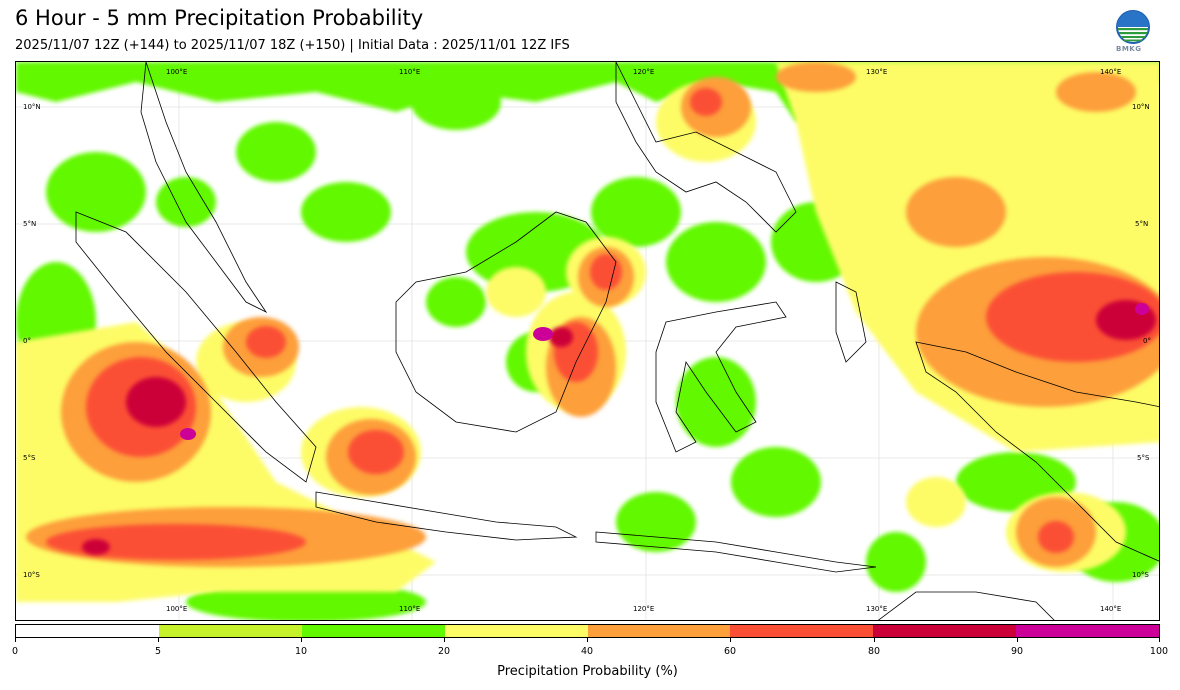  I want to click on map-title: 6 Hour - 5 mm Precipitation Probability, so click(219, 18).